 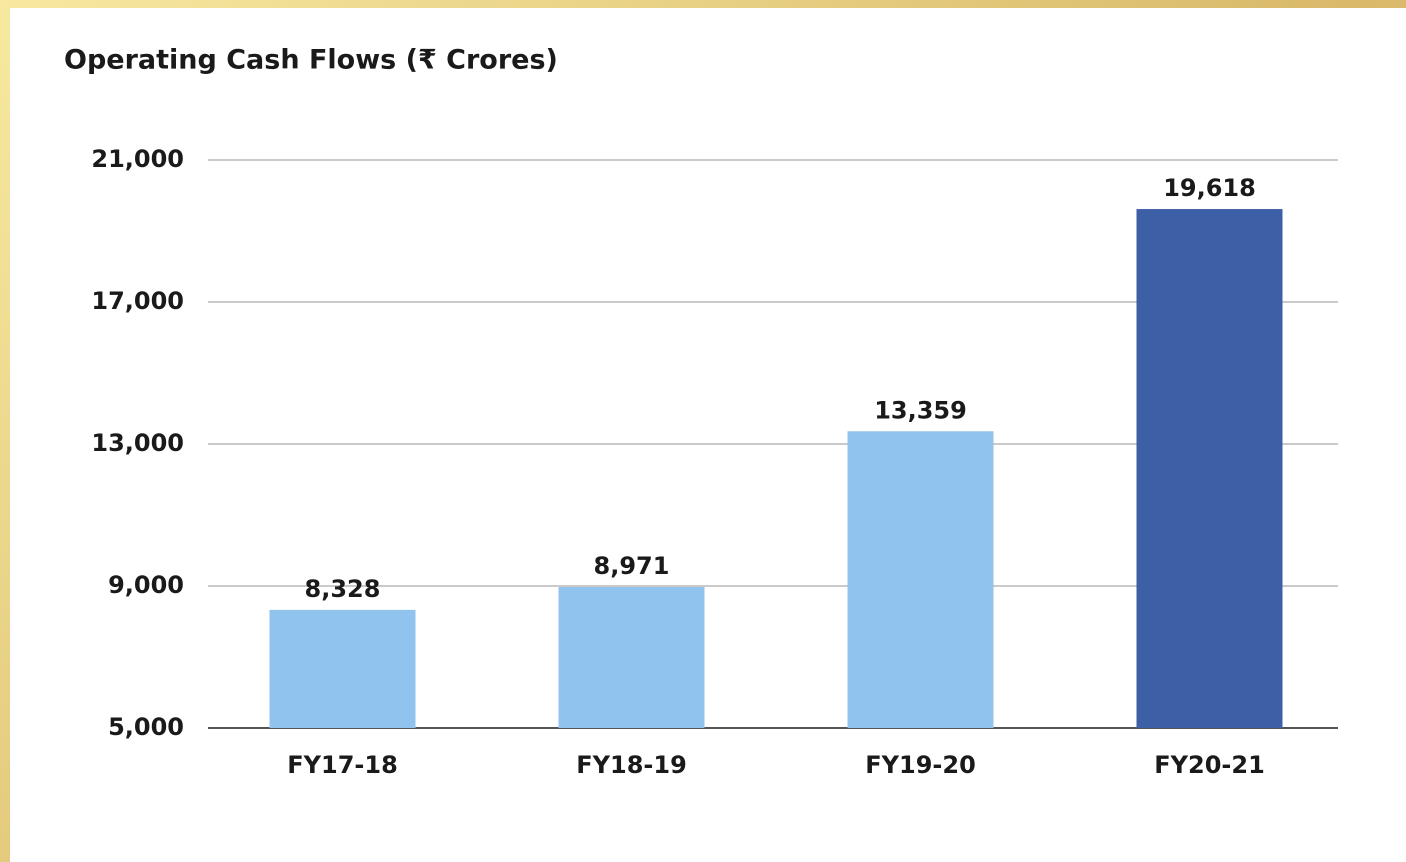 What do you see at coordinates (920, 765) in the screenshot?
I see `x-tick-label: FY19-20` at bounding box center [920, 765].